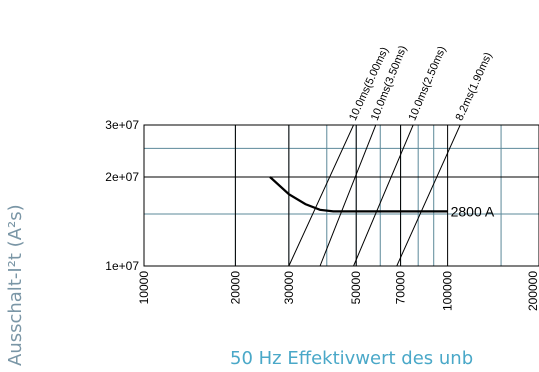 The width and height of the screenshot is (539, 372). I want to click on x-tick-label: 100000, so click(448, 291).